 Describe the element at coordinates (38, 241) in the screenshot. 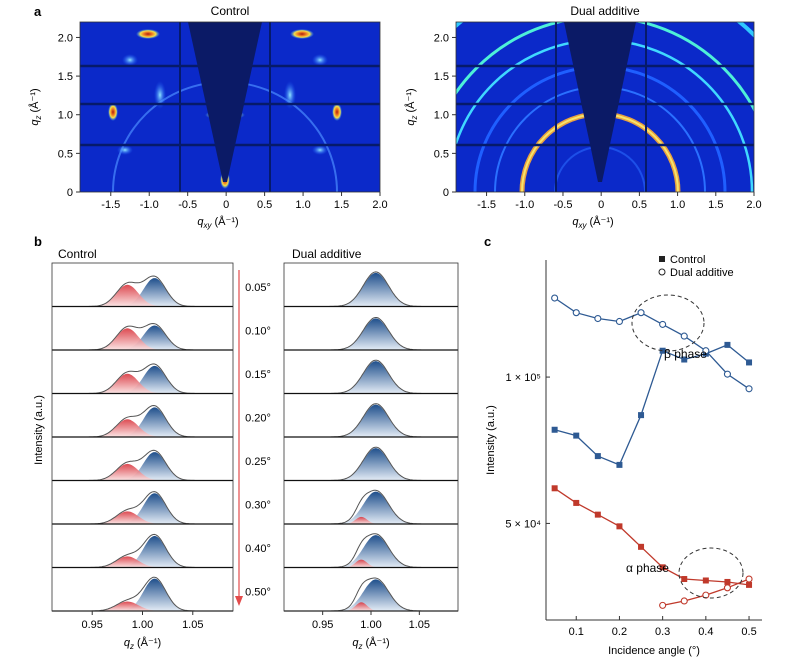

I see `panel-b-label: b` at that location.